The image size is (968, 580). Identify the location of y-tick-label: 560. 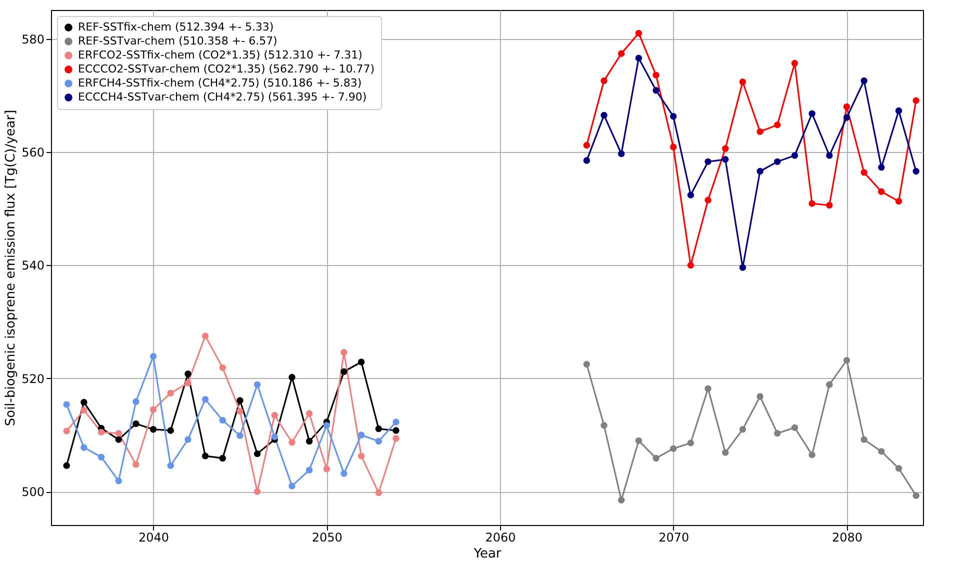
(33, 153).